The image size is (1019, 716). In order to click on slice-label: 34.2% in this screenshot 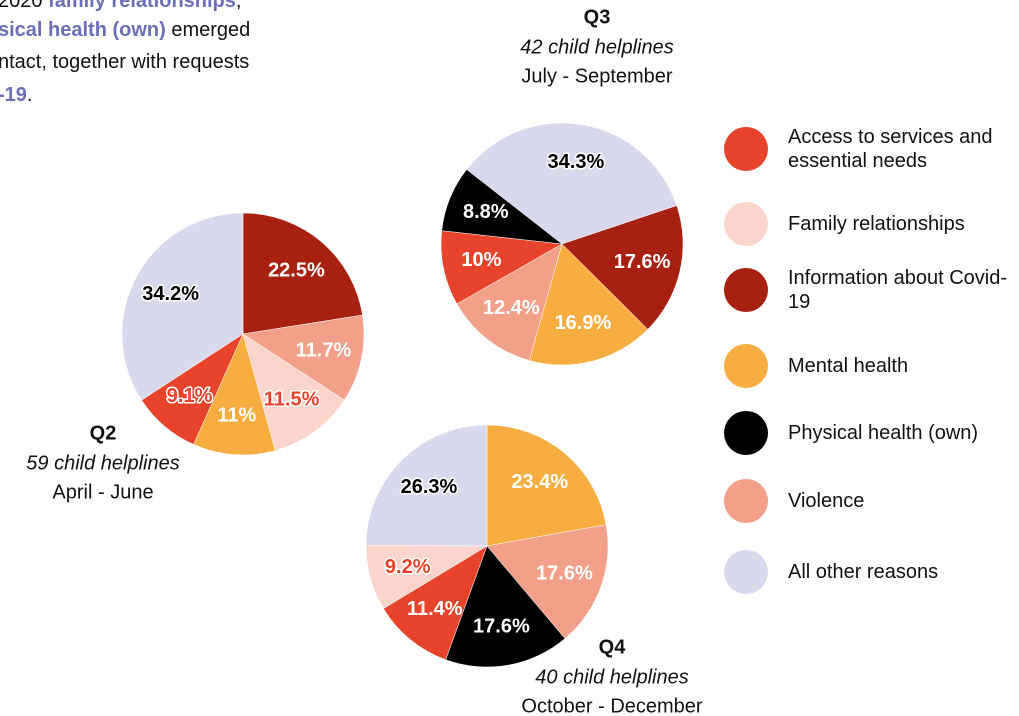, I will do `click(170, 294)`.